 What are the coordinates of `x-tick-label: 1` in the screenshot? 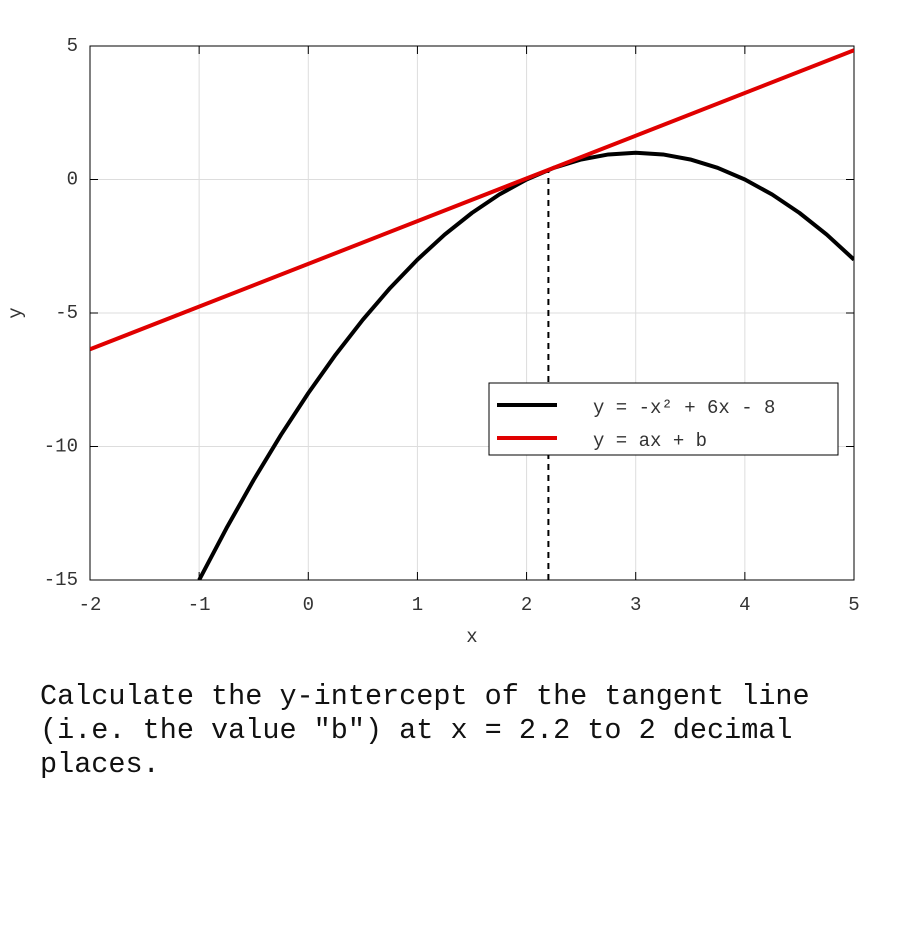 It's located at (417, 605).